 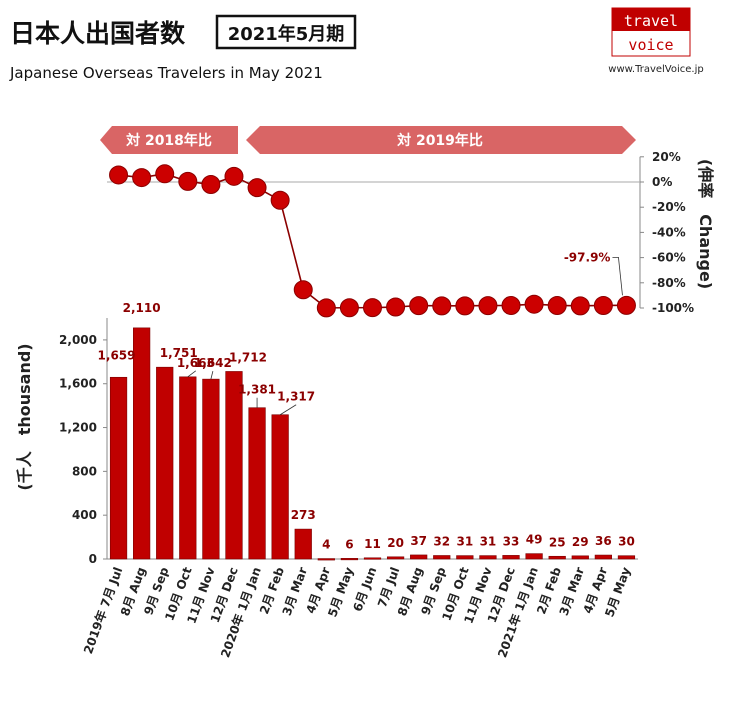 I want to click on bar-data-label: 20, so click(x=395, y=543).